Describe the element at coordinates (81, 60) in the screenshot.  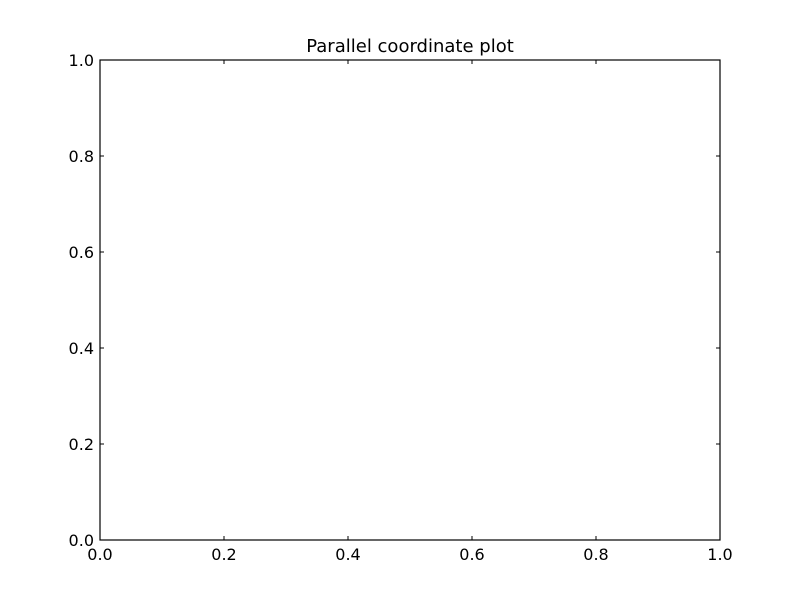
I see `y-tick-label: 1.0` at that location.